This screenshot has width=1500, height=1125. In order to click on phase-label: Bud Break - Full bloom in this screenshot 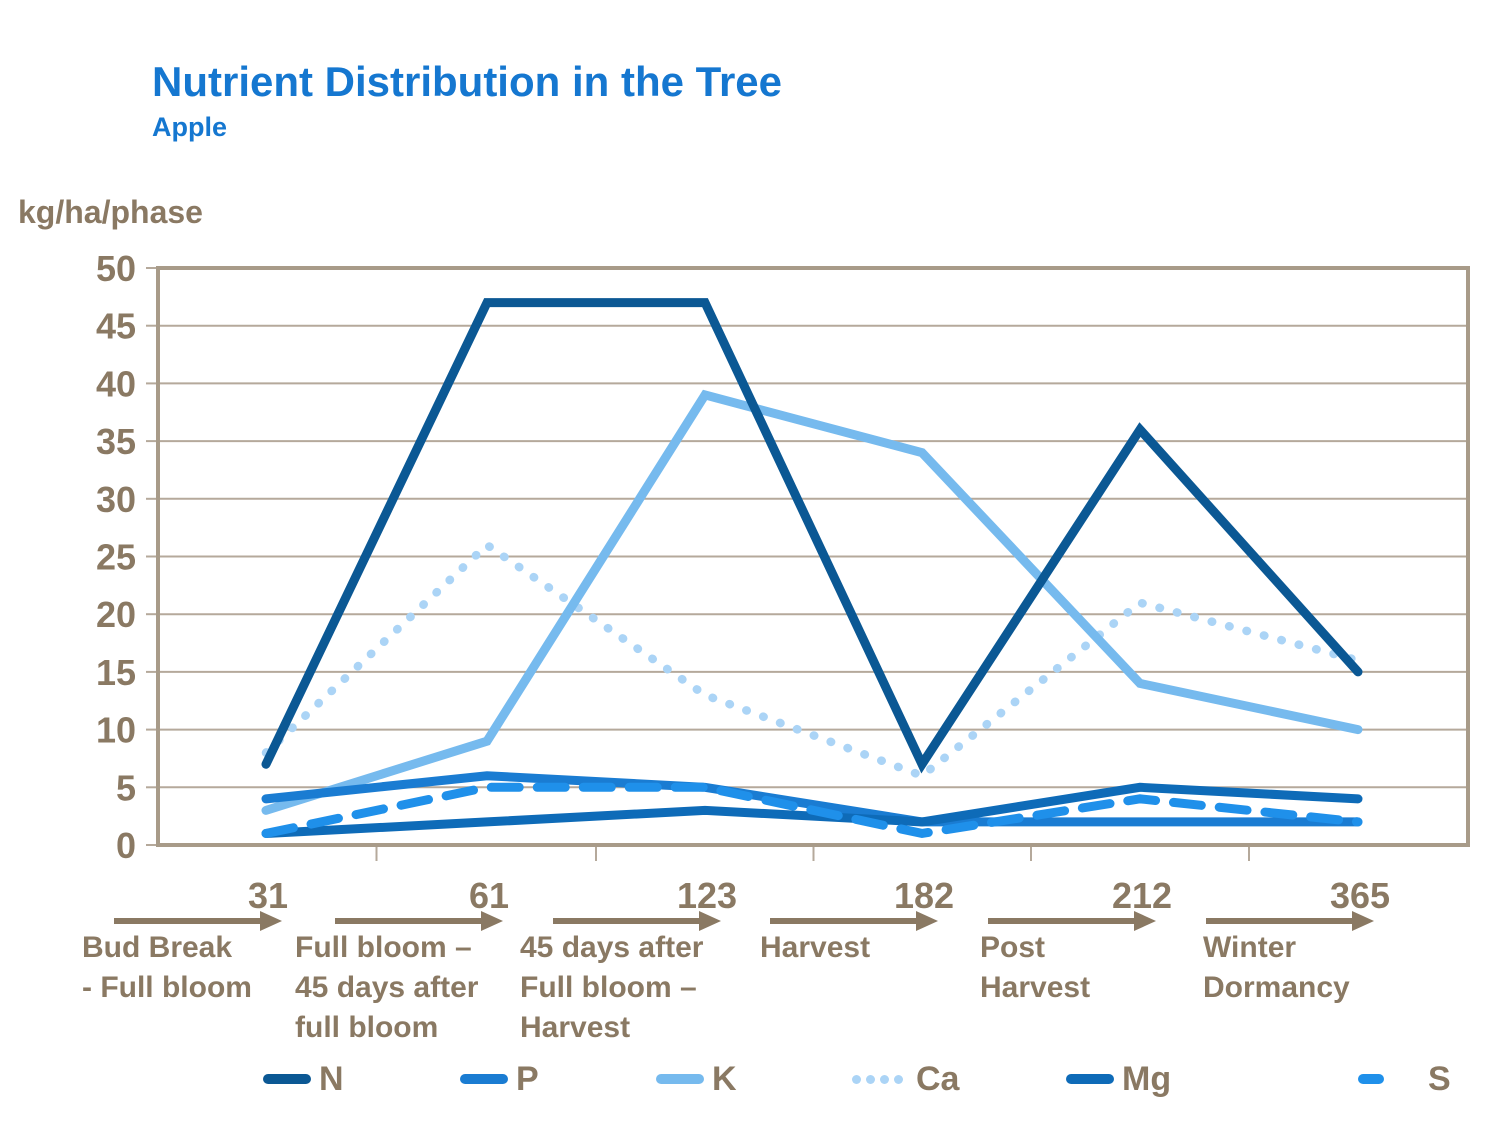, I will do `click(167, 967)`.